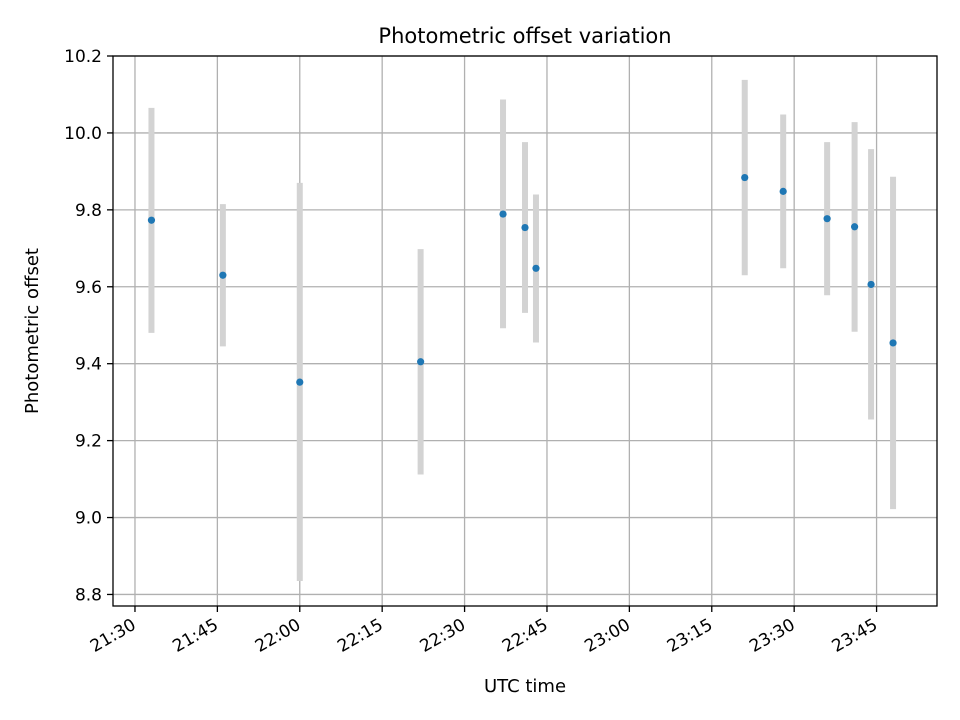 The width and height of the screenshot is (960, 720). Describe the element at coordinates (83, 57) in the screenshot. I see `y-tick-label: 10.2` at that location.